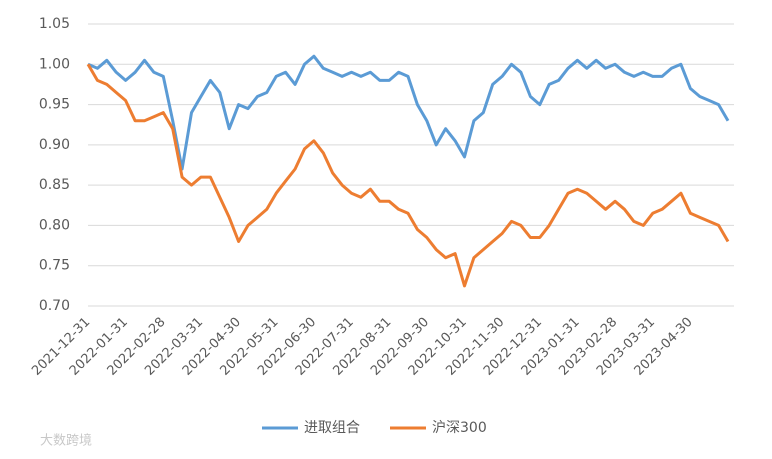  What do you see at coordinates (54, 225) in the screenshot?
I see `y-tick-label: 0.80` at bounding box center [54, 225].